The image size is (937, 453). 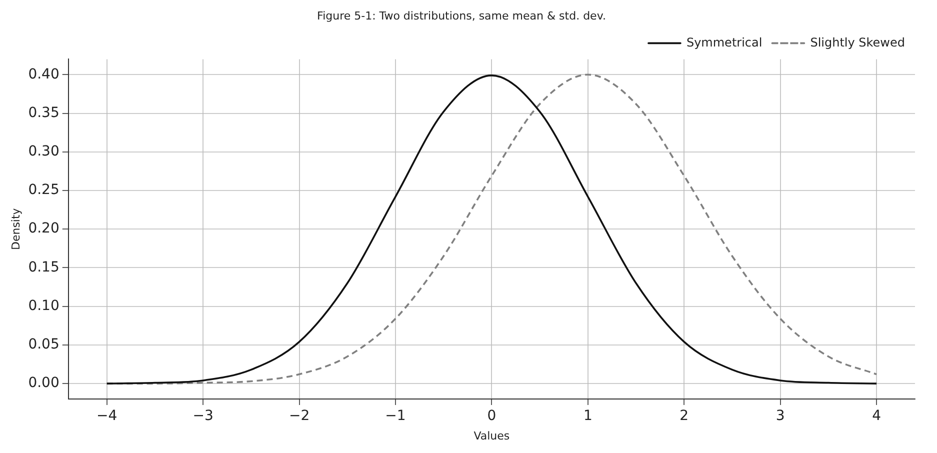 I want to click on x-tick-label: 2, so click(x=684, y=416).